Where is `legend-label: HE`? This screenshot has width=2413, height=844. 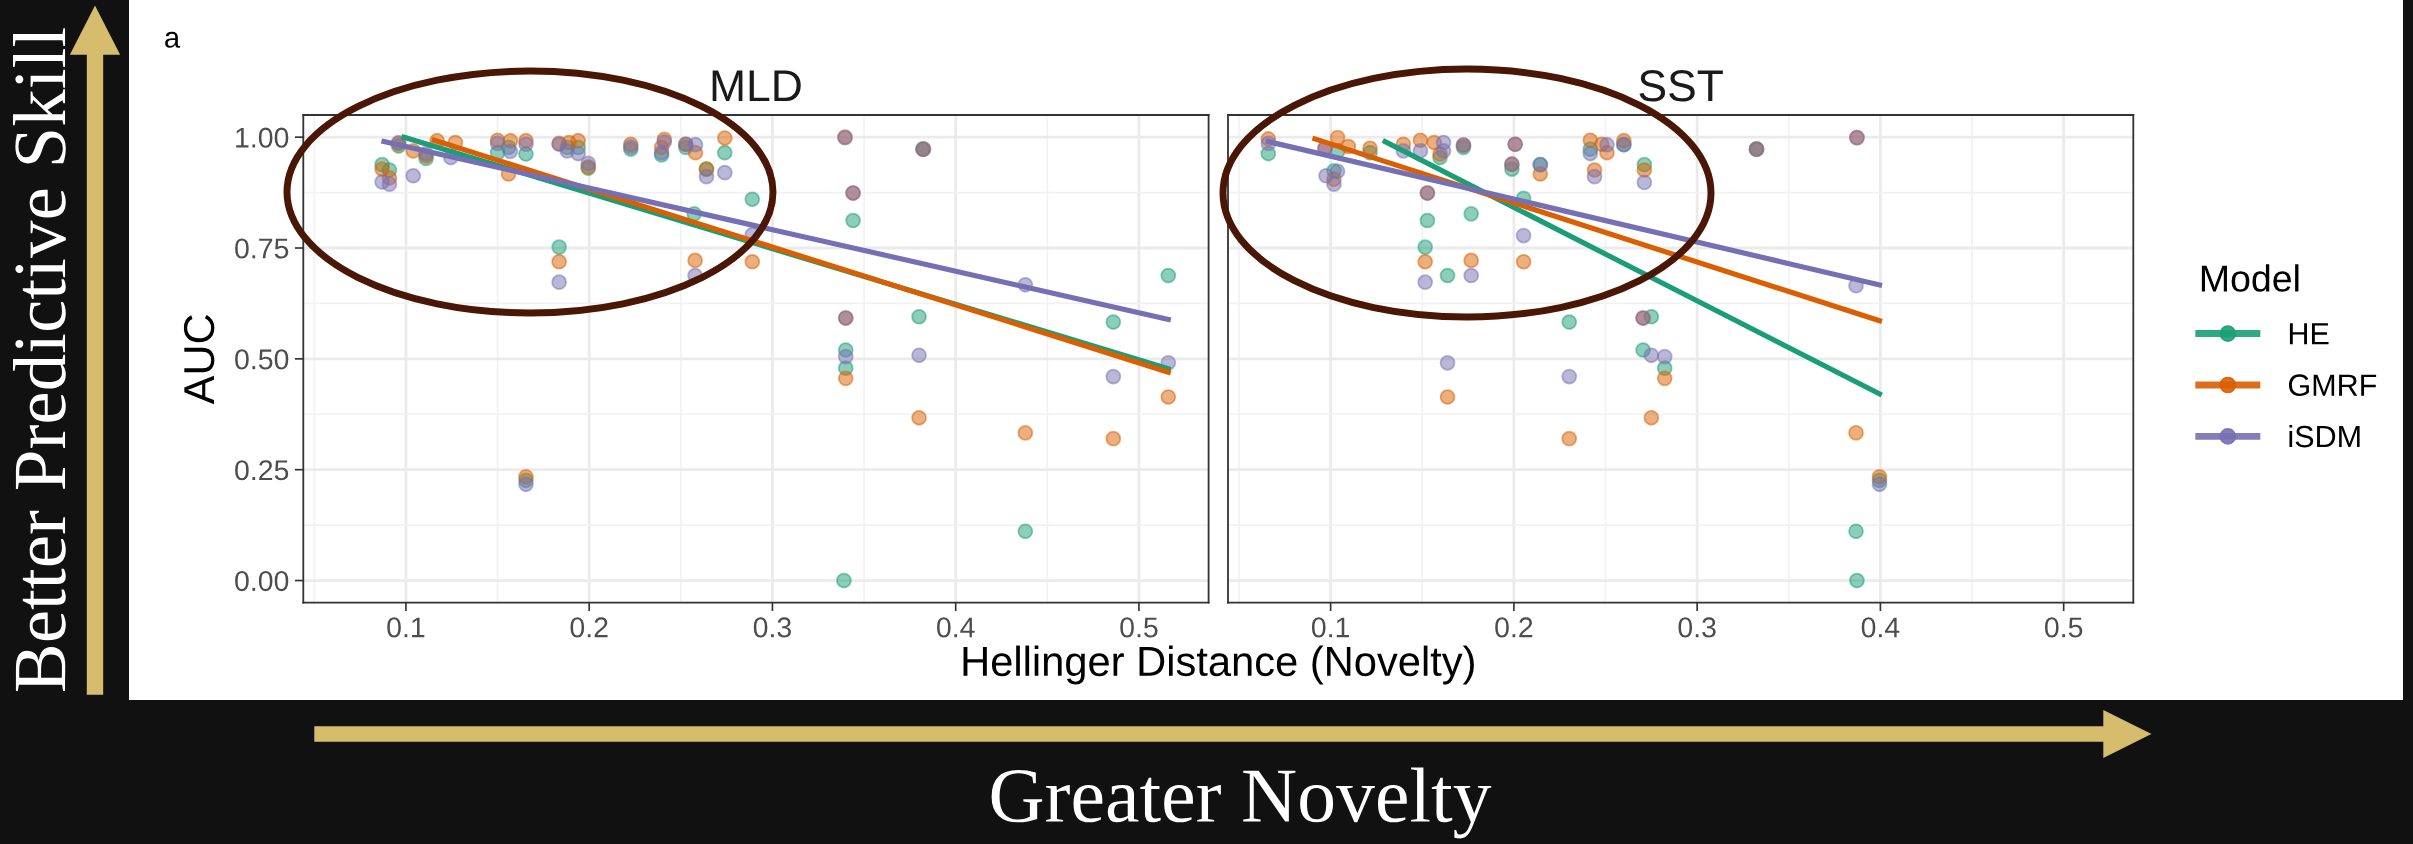 legend-label: HE is located at coordinates (2309, 334).